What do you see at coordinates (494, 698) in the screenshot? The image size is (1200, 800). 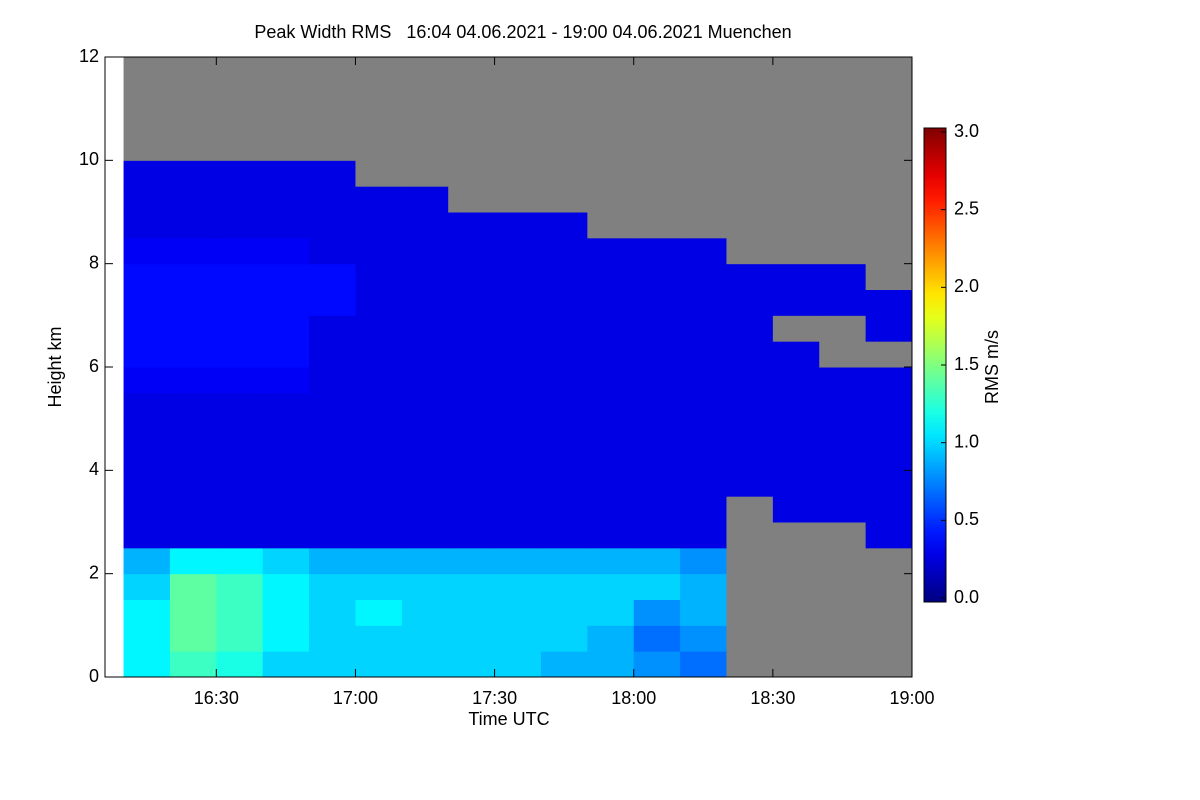 I see `x-tick-label: 17:30` at bounding box center [494, 698].